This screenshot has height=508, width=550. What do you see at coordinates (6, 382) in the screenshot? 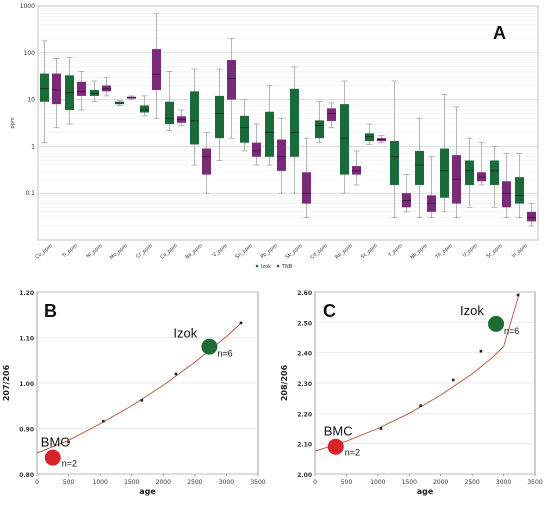
I see `y-axis-label: 207/206` at bounding box center [6, 382].